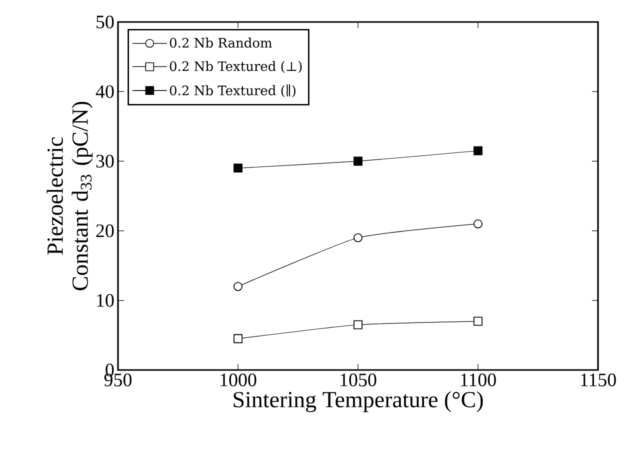 This screenshot has height=452, width=636. I want to click on x-tick-label: 1150, so click(598, 380).